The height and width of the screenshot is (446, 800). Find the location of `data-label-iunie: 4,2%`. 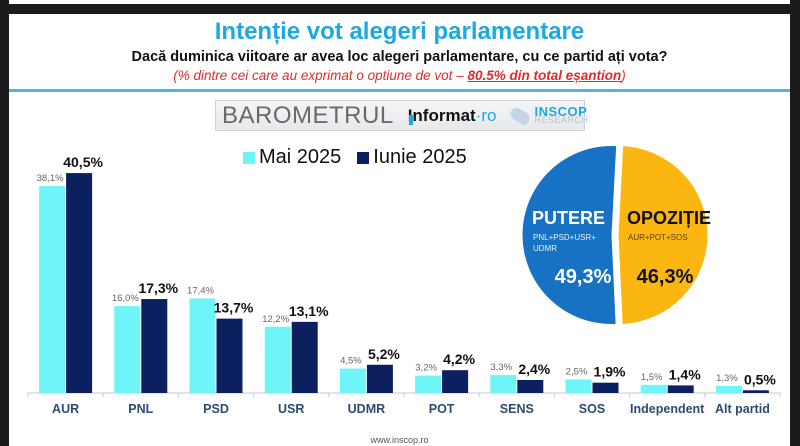

data-label-iunie: 4,2% is located at coordinates (459, 359).